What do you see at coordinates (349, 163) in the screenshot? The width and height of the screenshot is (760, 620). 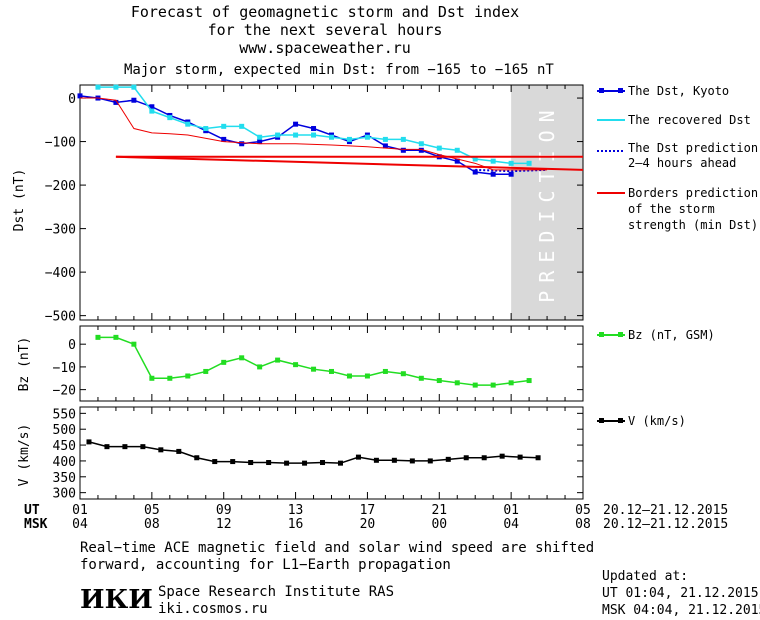 I see `borders-band` at bounding box center [349, 163].